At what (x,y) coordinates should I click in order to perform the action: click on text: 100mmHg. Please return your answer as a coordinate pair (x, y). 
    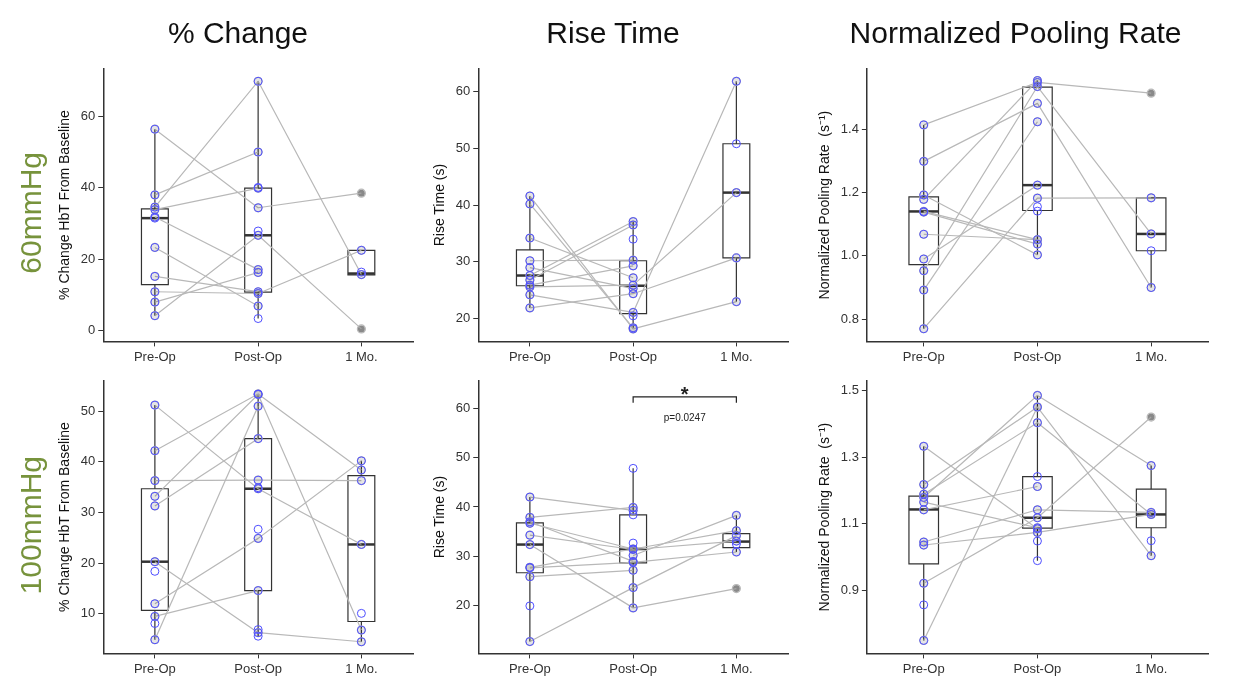
    Looking at the image, I should click on (30, 525).